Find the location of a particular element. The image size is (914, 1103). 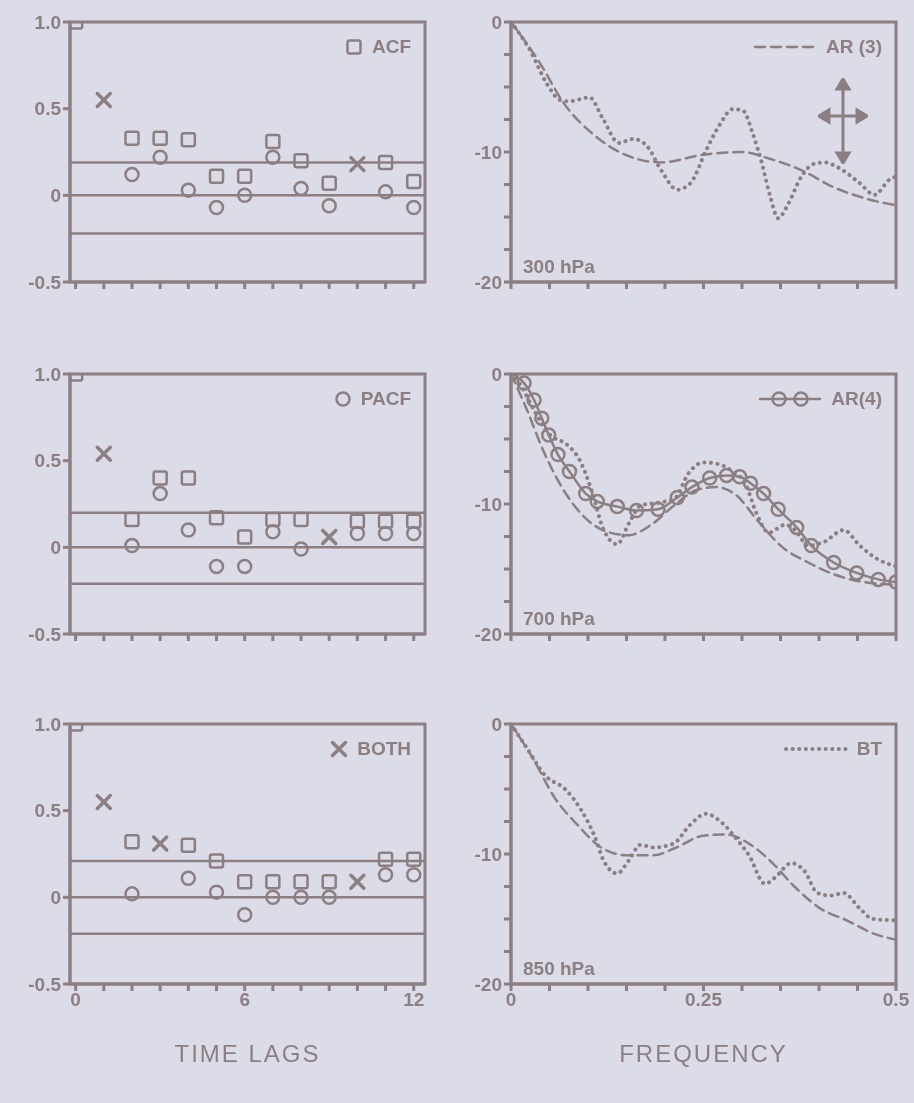

legend-label: BOTH is located at coordinates (384, 749).